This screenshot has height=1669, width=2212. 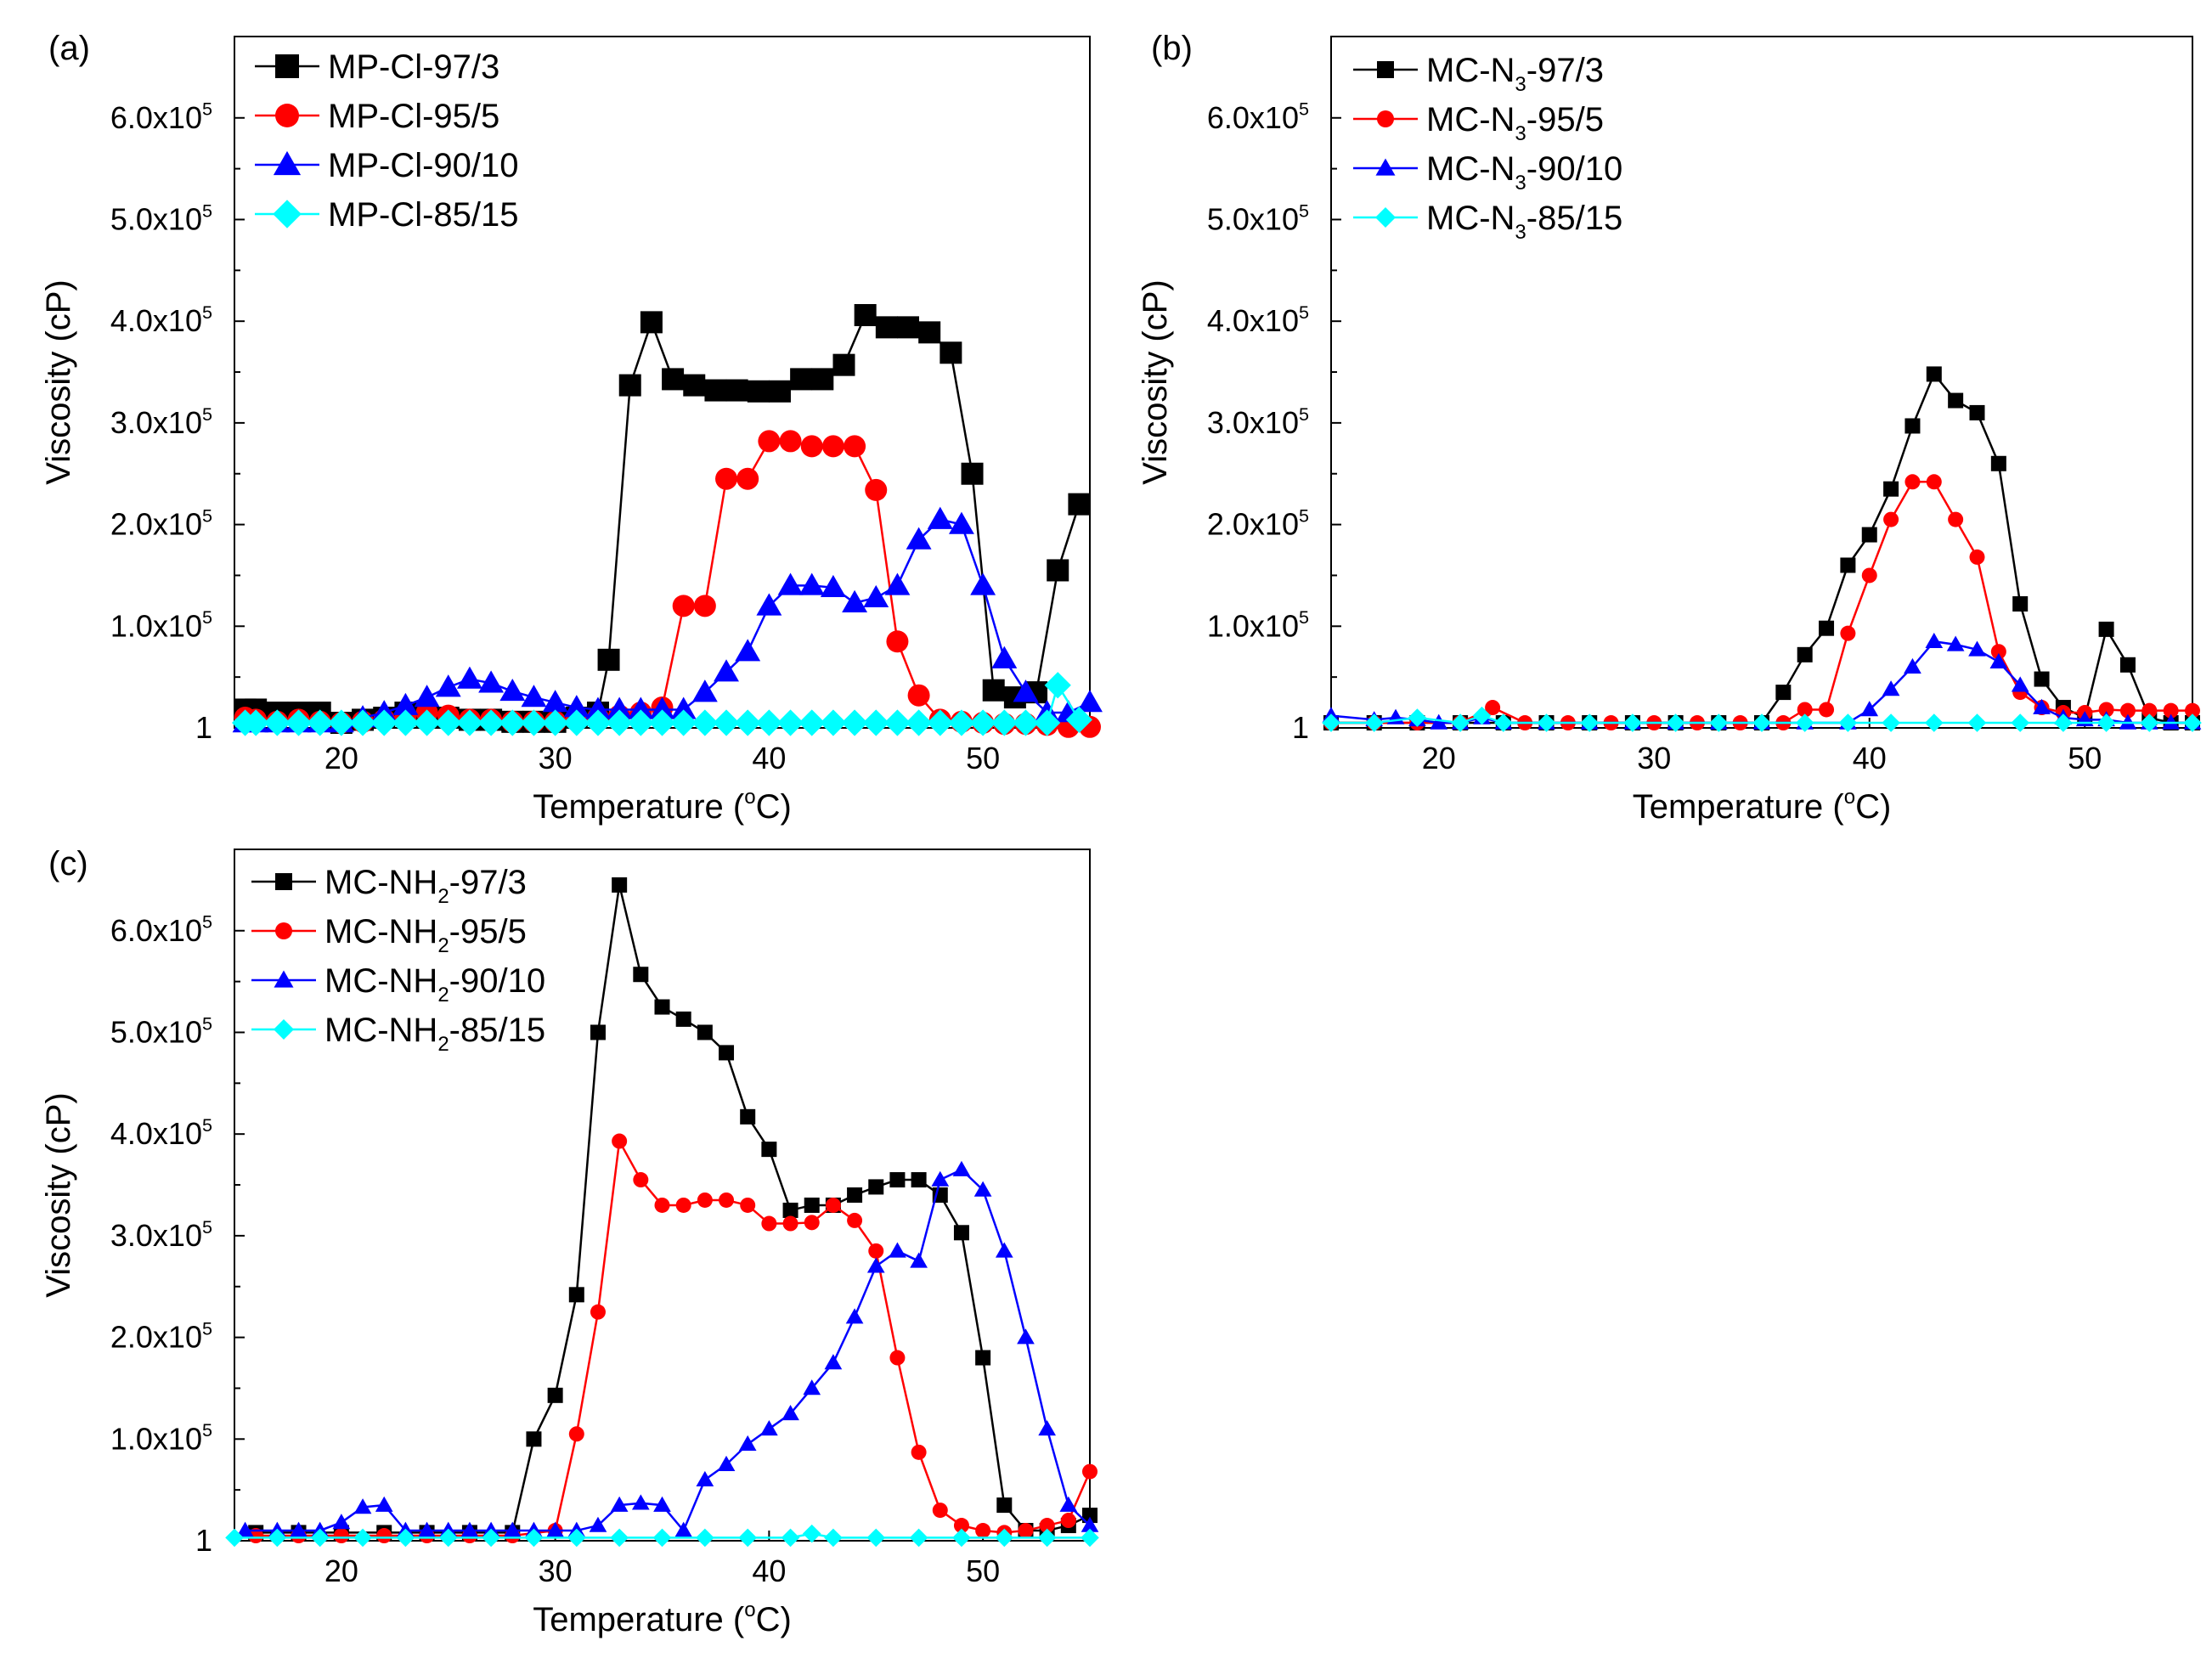 I want to click on legend-entry: MC-NH2-95/5, so click(x=389, y=935).